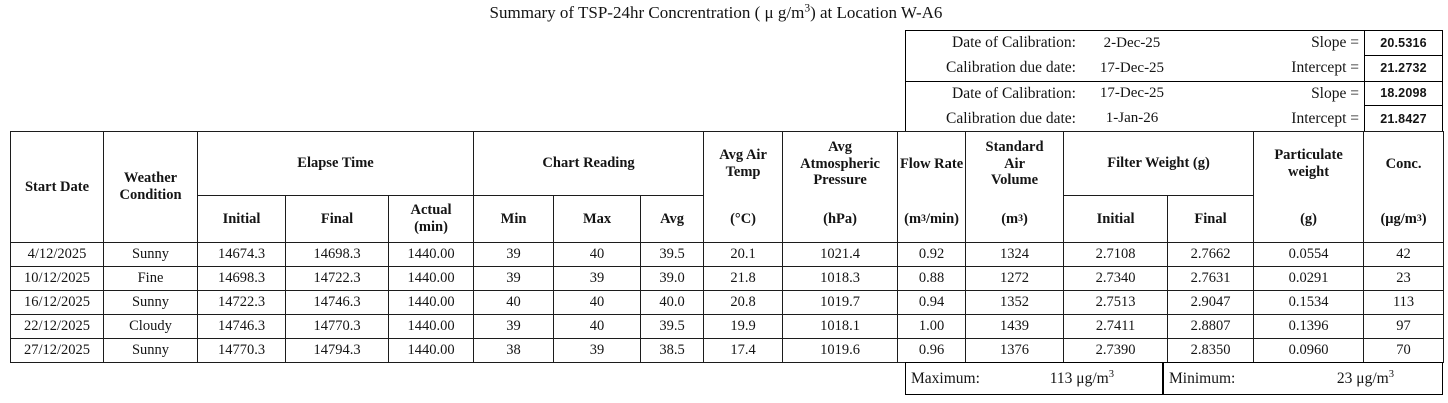  Describe the element at coordinates (1335, 93) in the screenshot. I see `slope-label: Slope =` at that location.